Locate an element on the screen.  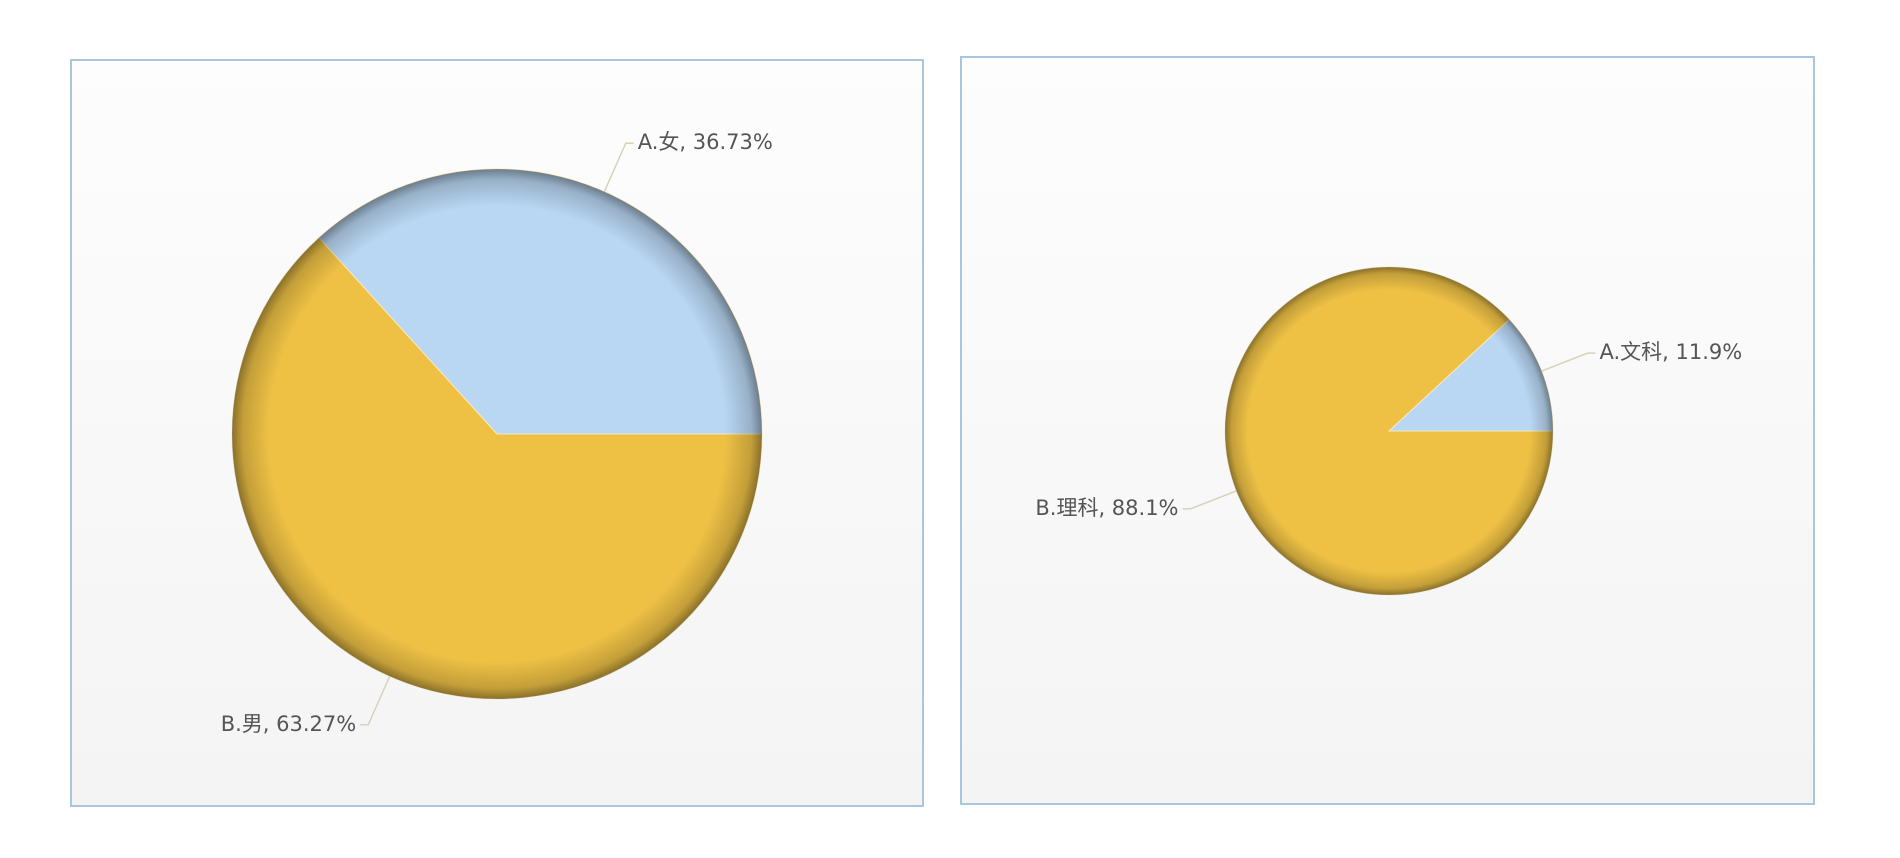
pie-shading is located at coordinates (1389, 431).